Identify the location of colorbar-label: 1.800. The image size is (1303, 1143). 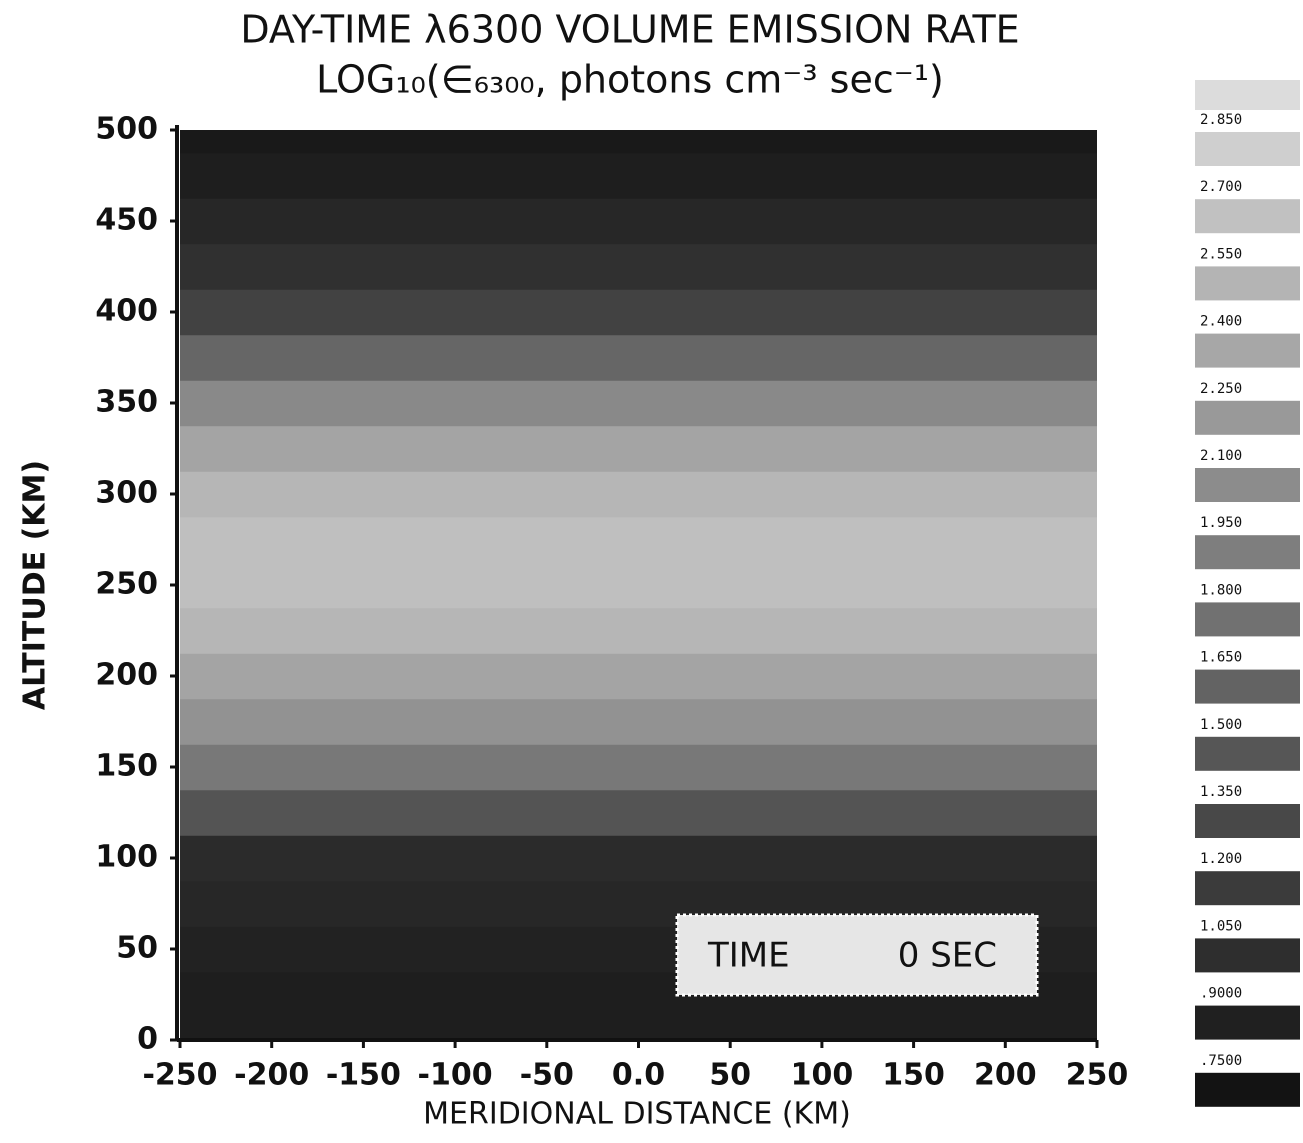
(1221, 590).